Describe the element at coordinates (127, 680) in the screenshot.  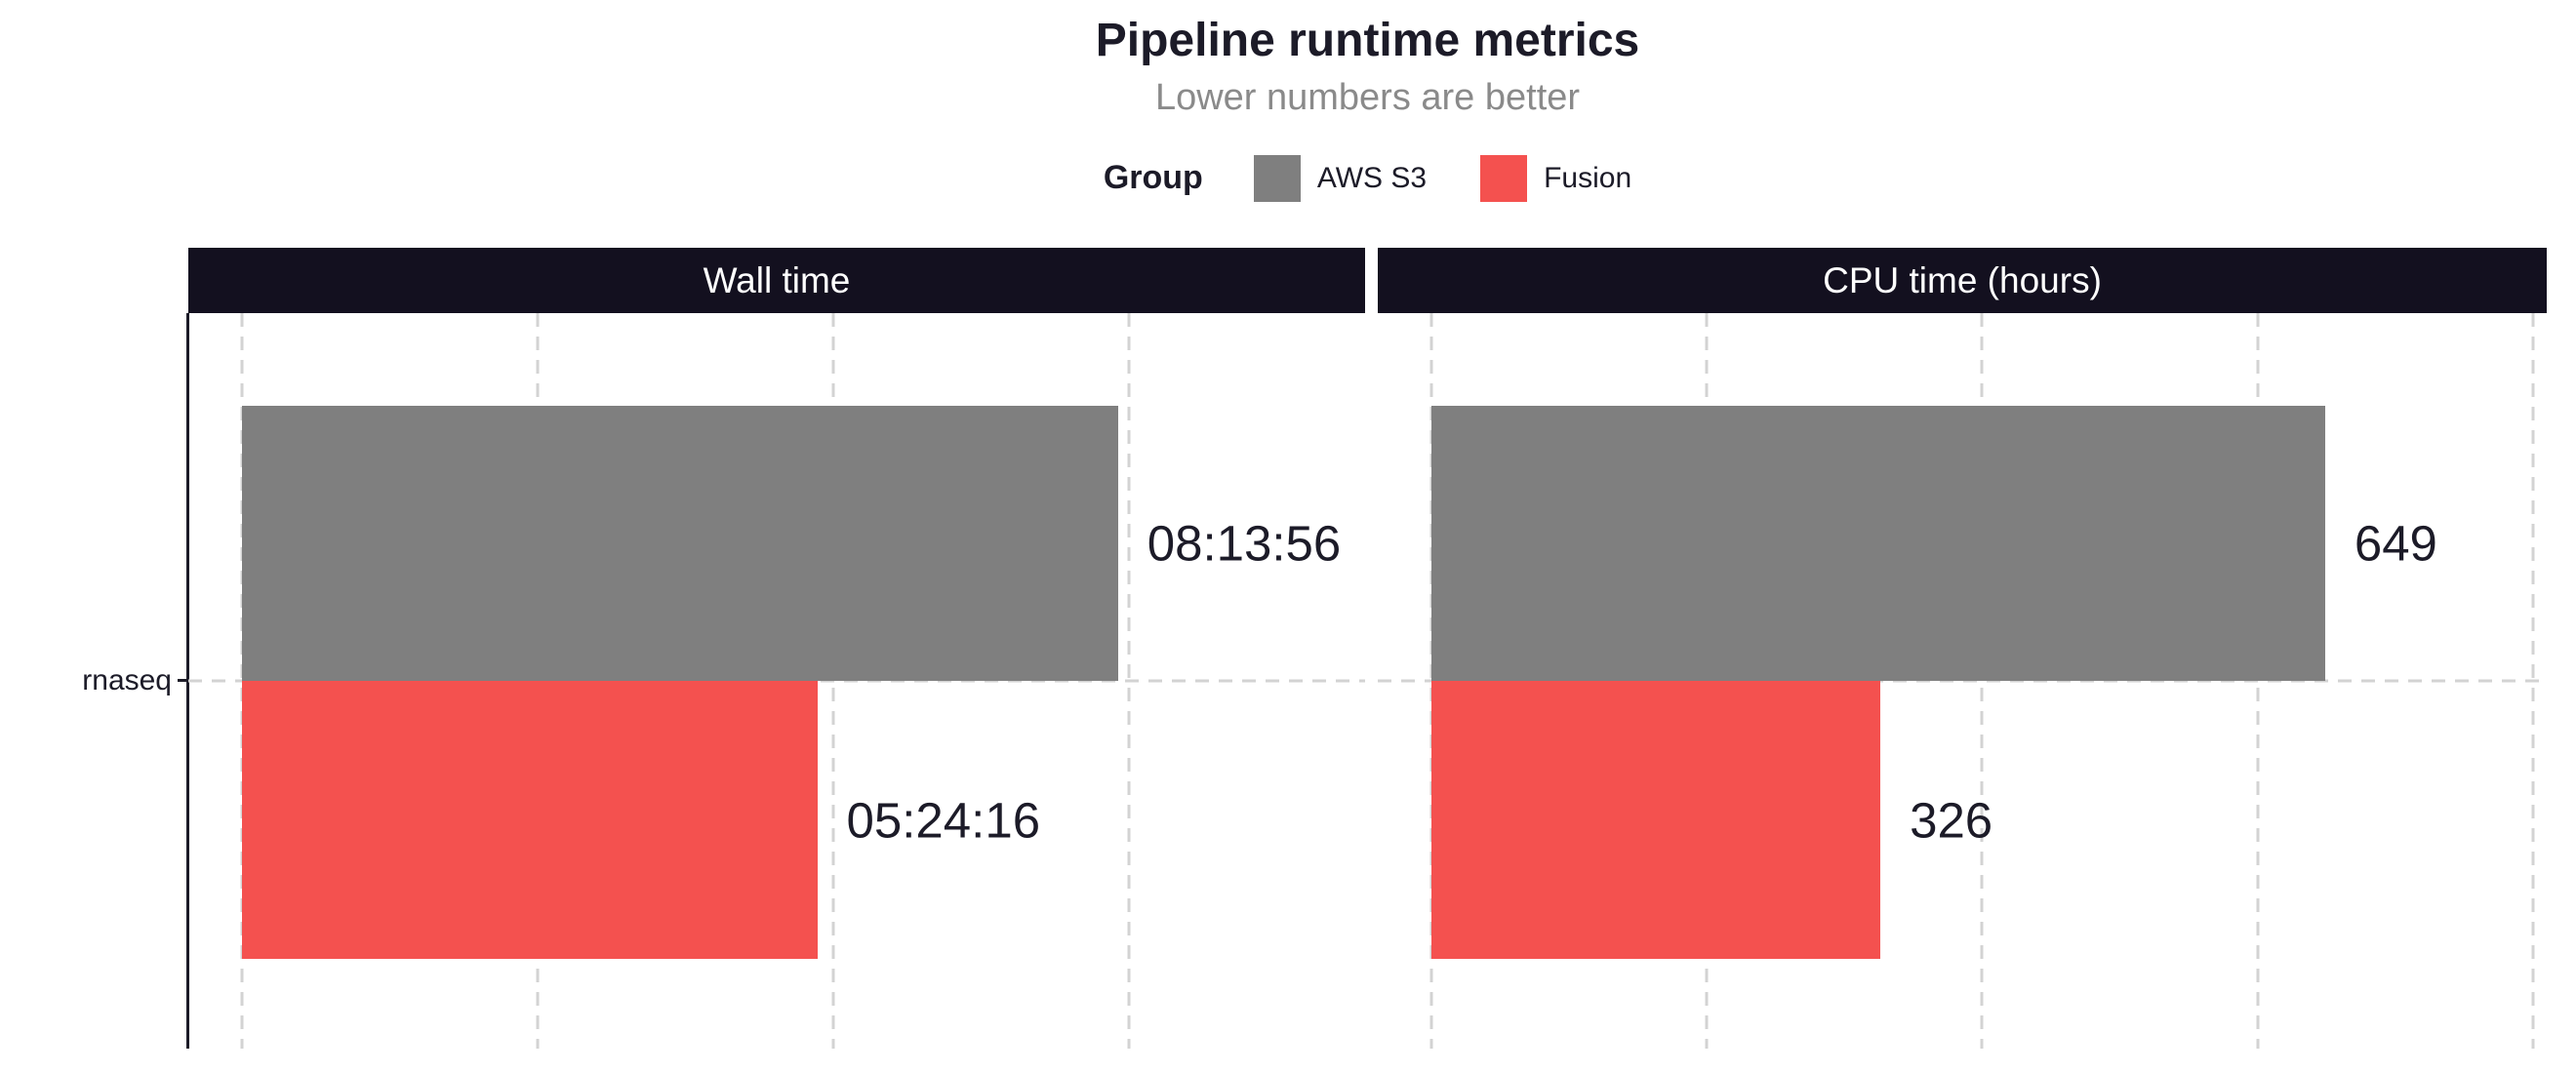
I see `y-axis-category-label: rnaseq` at that location.